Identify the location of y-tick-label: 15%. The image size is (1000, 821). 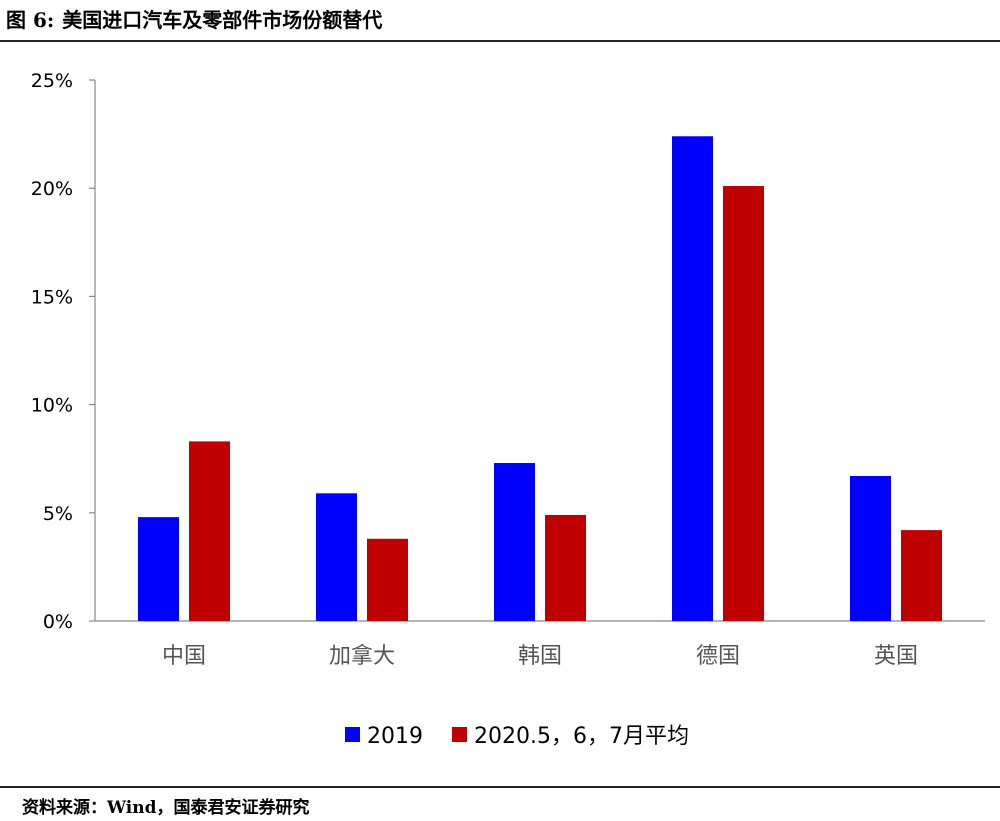
(52, 297).